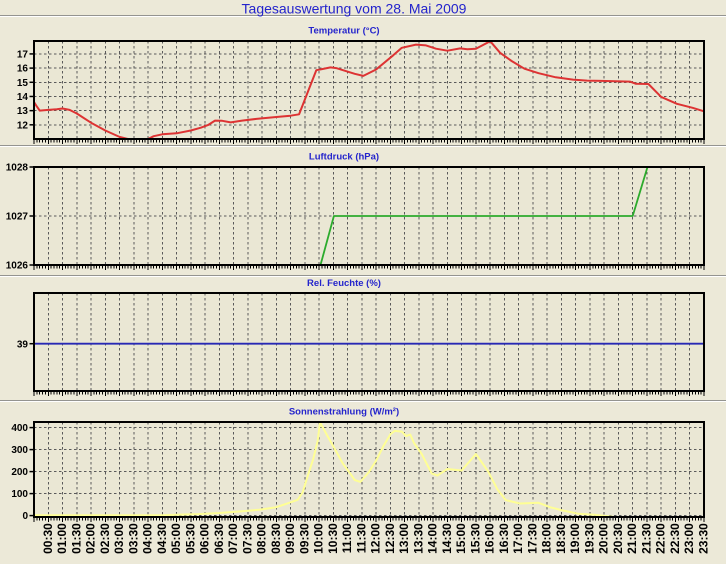 This screenshot has height=564, width=726. What do you see at coordinates (561, 538) in the screenshot?
I see `svg-text: 18:30` at bounding box center [561, 538].